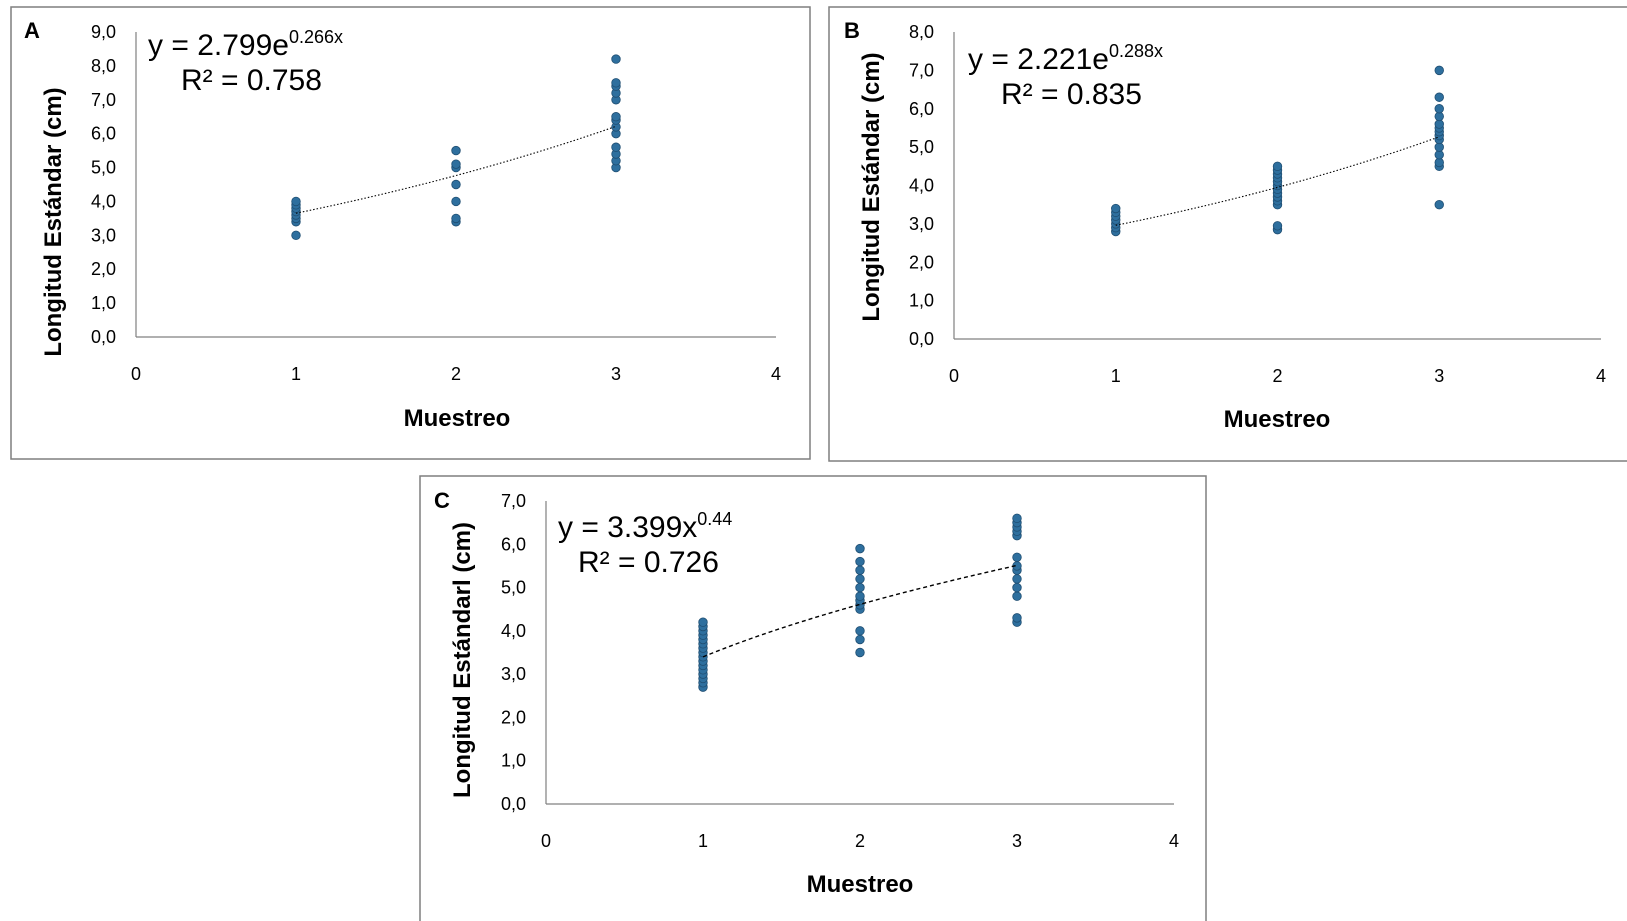 Image resolution: width=1627 pixels, height=921 pixels. What do you see at coordinates (1116, 376) in the screenshot?
I see `panel-b-x-tick-label: 1` at bounding box center [1116, 376].